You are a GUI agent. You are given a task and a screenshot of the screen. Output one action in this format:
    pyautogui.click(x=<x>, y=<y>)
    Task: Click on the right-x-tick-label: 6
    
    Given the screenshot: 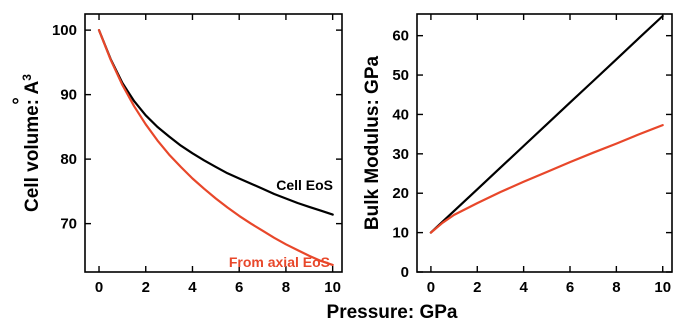 What is the action you would take?
    pyautogui.click(x=570, y=287)
    